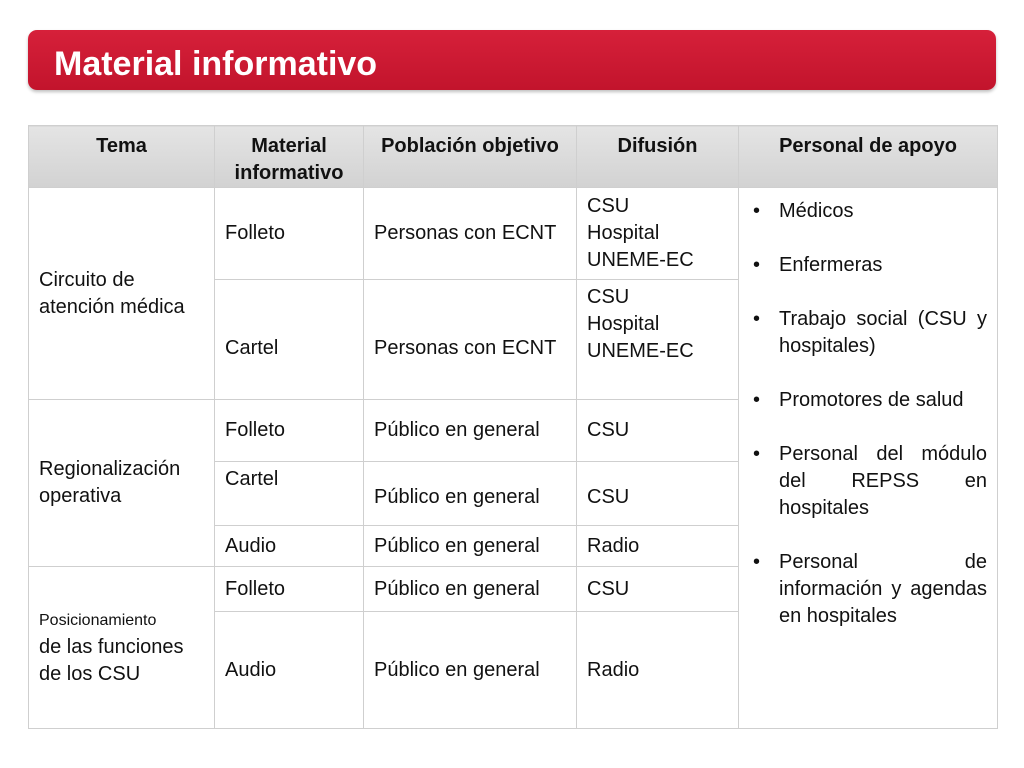 The image size is (1024, 768). I want to click on header-difusion: Difusión, so click(657, 156).